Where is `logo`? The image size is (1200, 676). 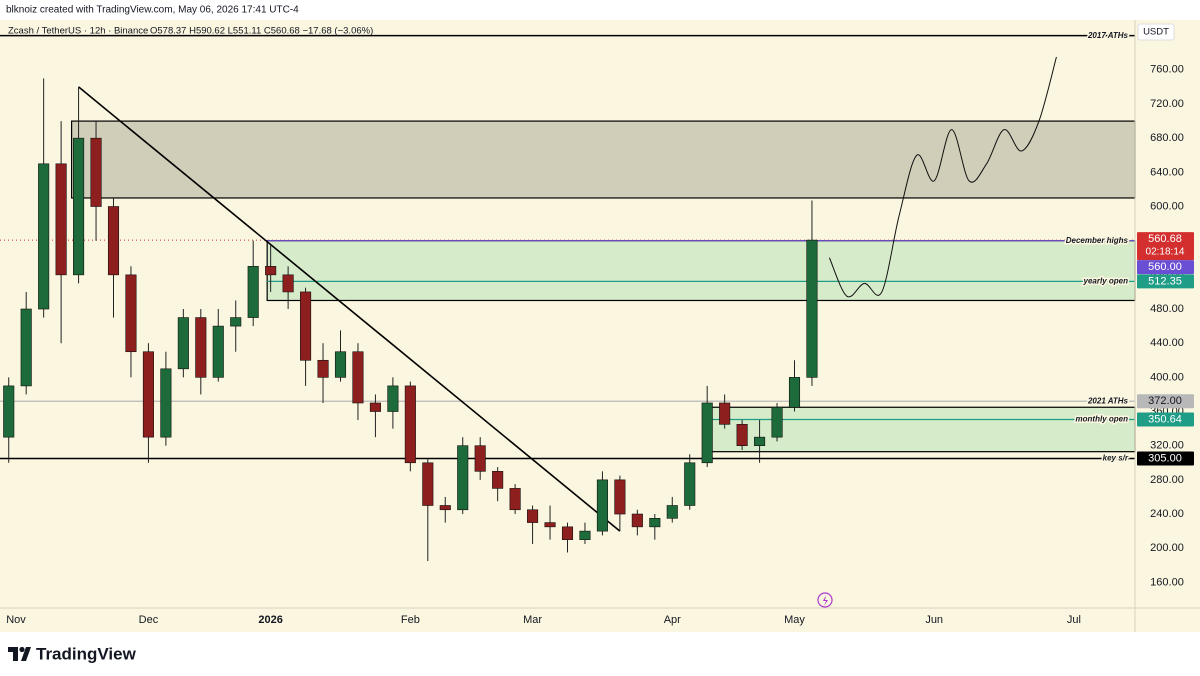
logo is located at coordinates (19, 653).